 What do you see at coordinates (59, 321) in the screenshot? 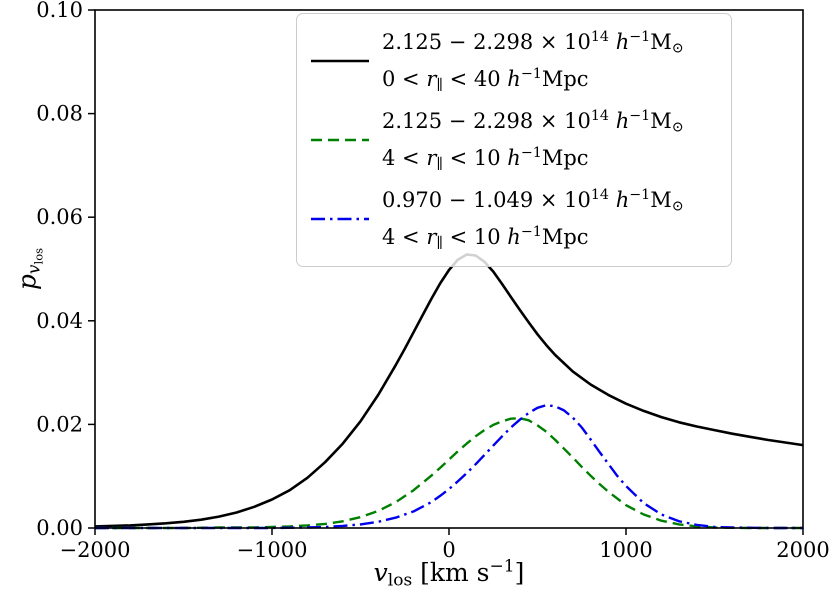
I see `y-tick-label: 0.04` at bounding box center [59, 321].